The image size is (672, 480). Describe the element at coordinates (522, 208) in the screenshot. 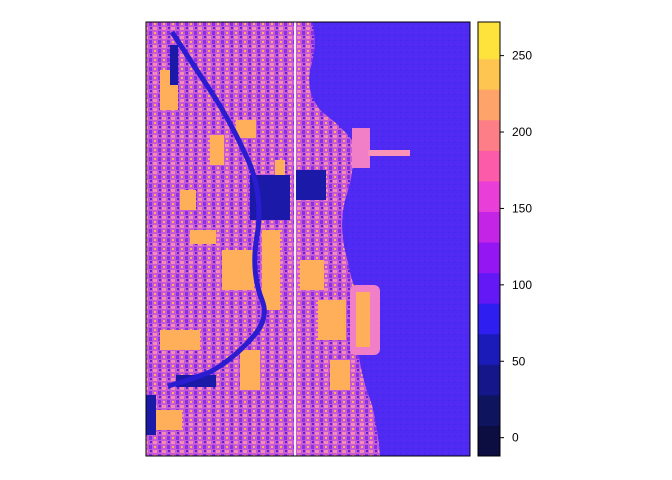

I see `colorbar-tick-label: 150` at that location.